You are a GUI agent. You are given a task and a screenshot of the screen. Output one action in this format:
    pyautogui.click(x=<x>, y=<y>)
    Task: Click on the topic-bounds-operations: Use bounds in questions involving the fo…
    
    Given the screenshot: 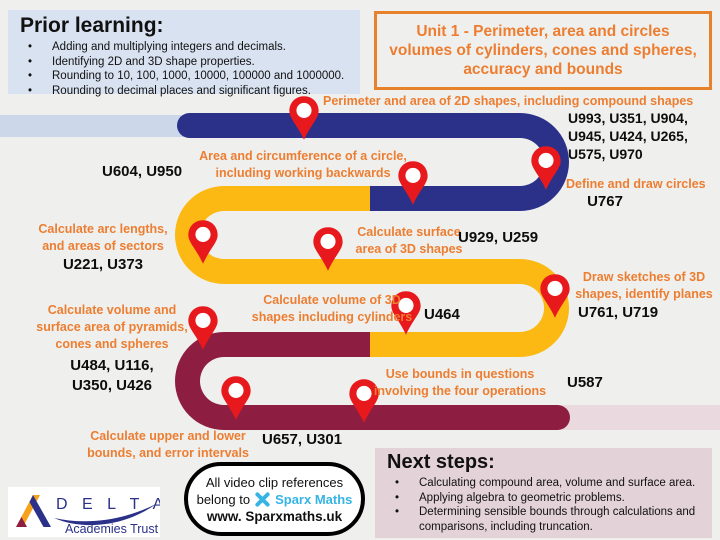 What is the action you would take?
    pyautogui.click(x=460, y=382)
    